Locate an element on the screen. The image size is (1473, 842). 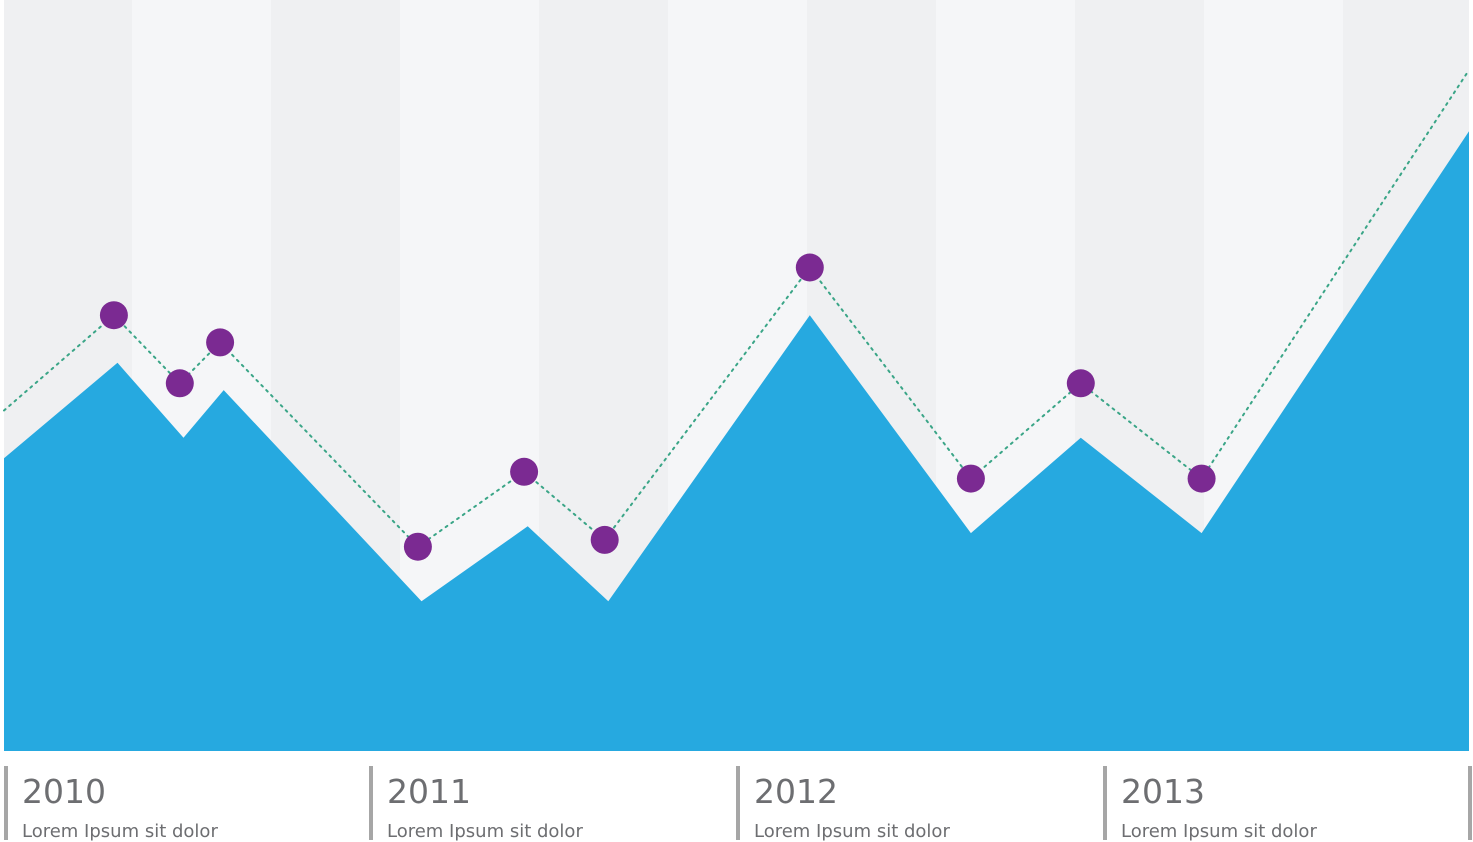
right-edge is located at coordinates (1471, 421).